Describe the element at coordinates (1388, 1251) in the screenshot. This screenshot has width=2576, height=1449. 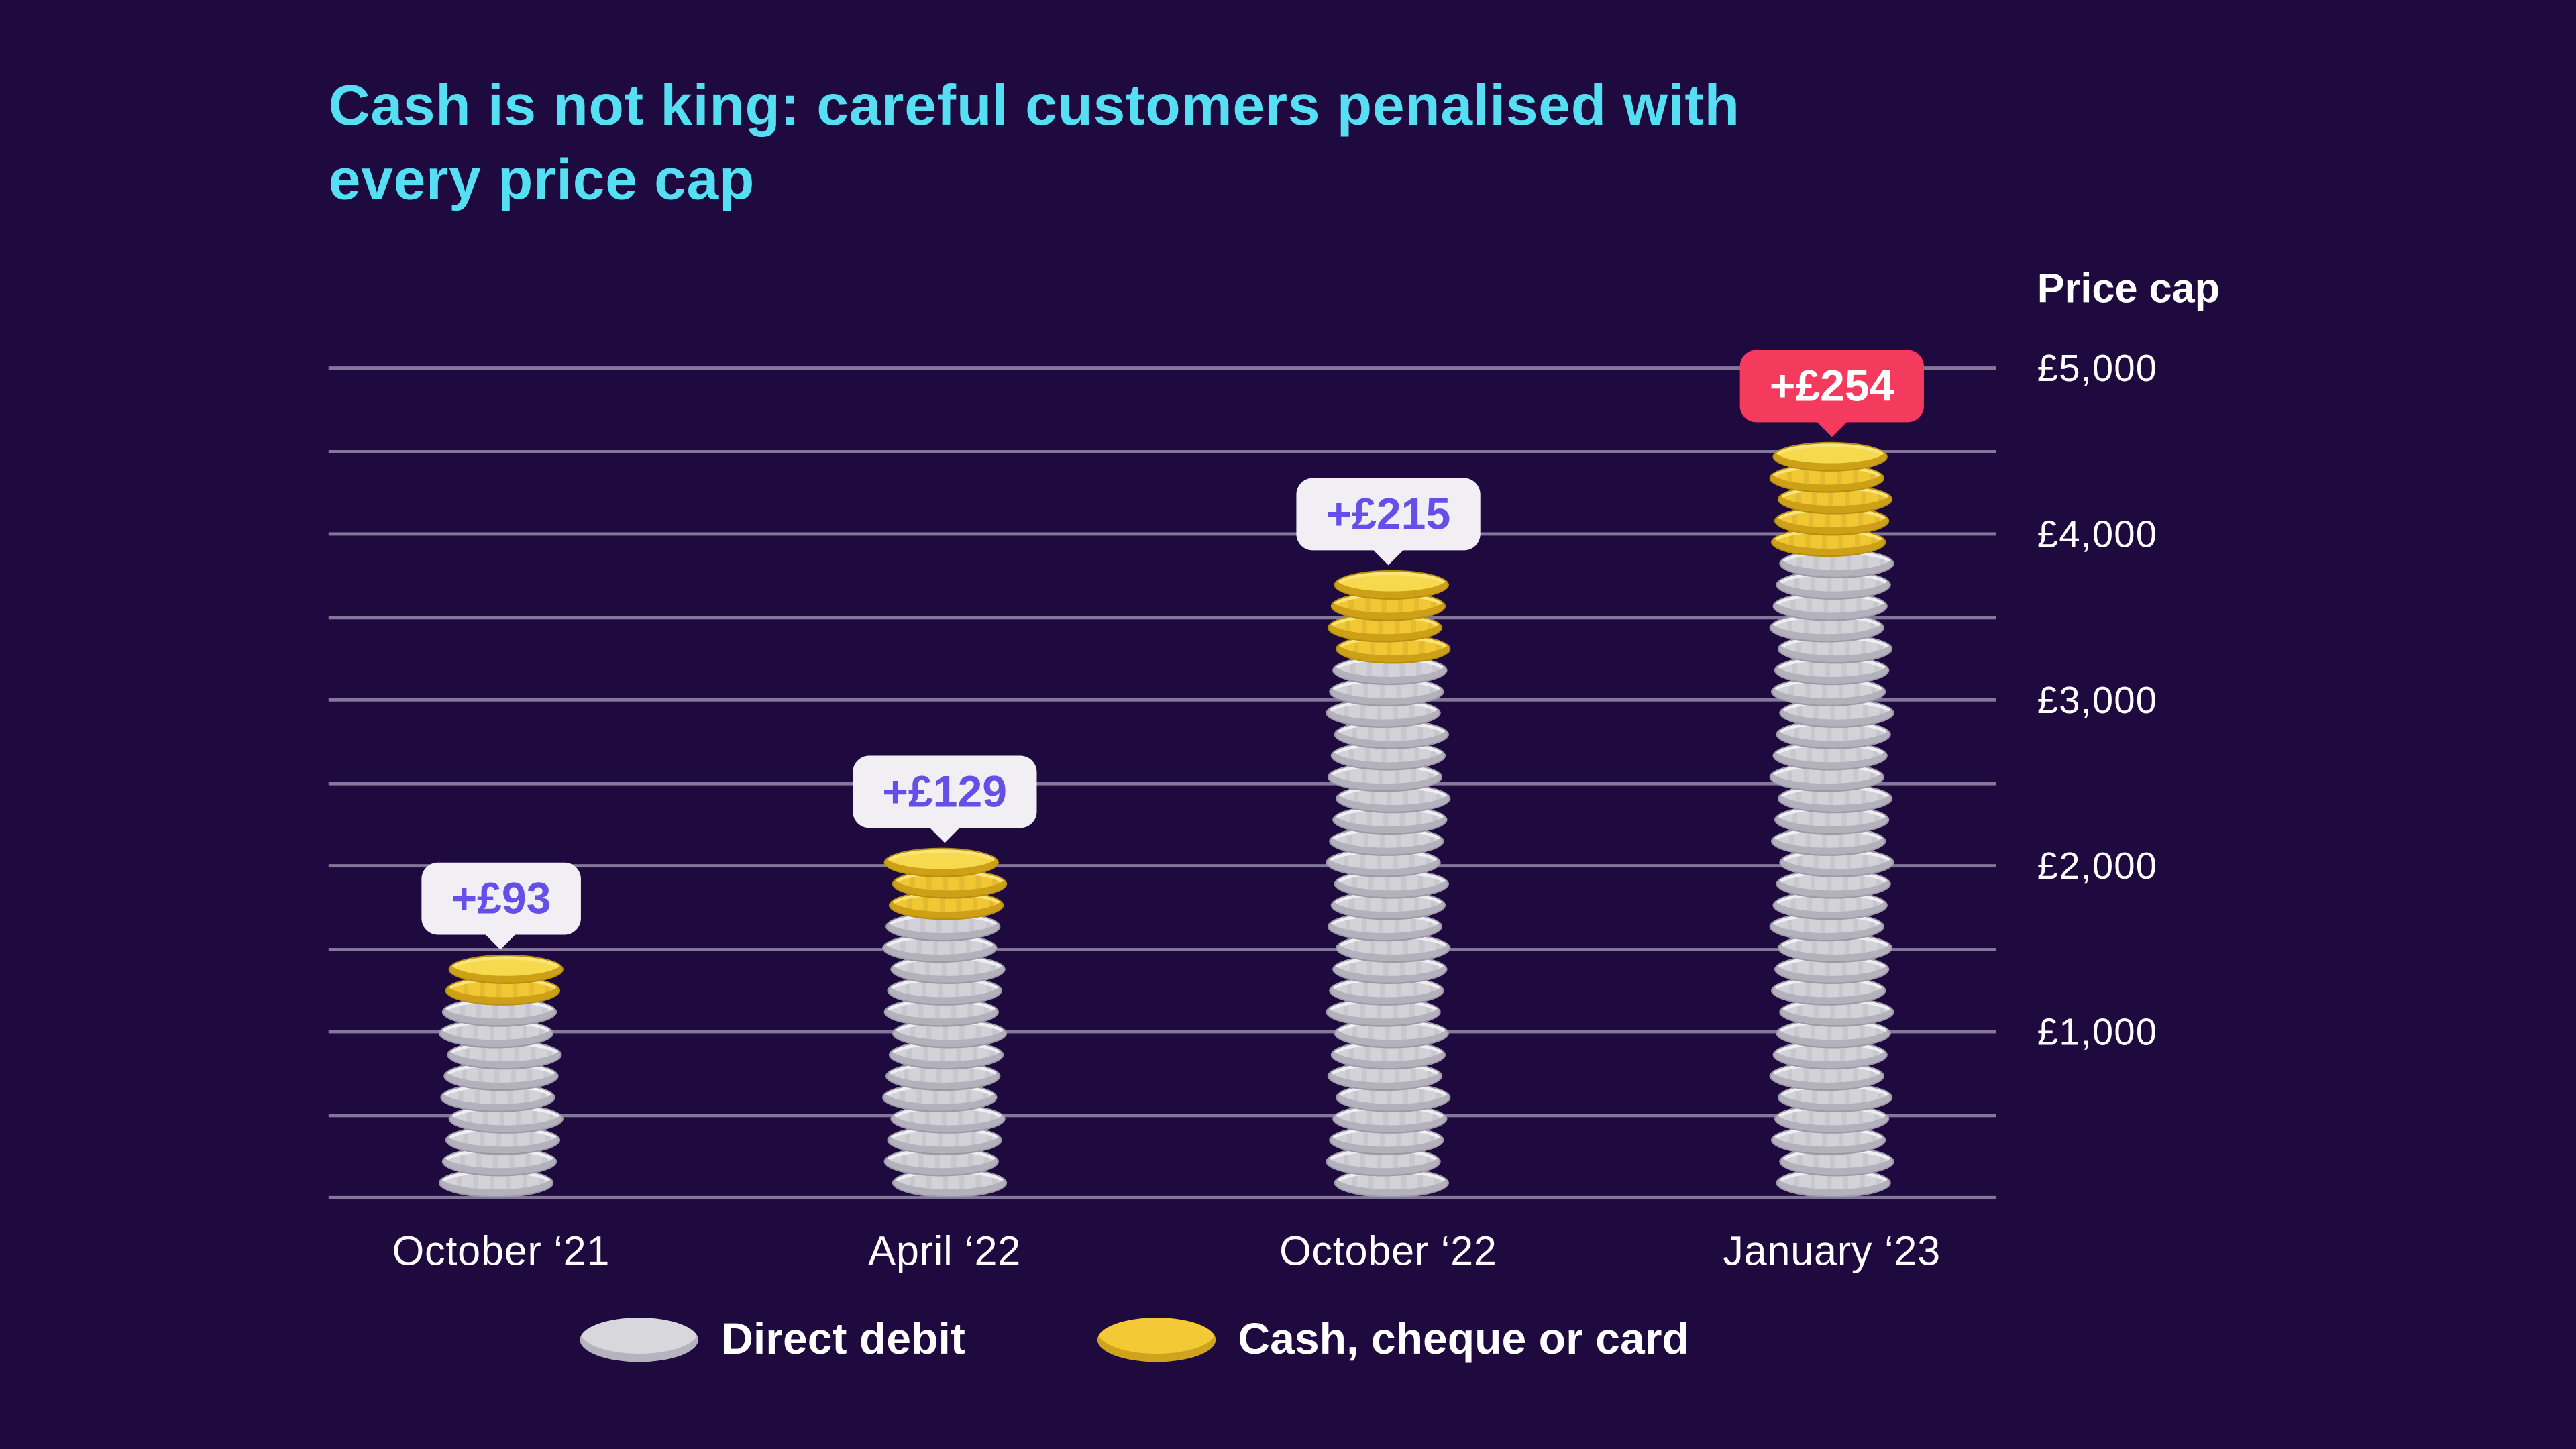
I see `x-axis-label: October ‘22` at that location.